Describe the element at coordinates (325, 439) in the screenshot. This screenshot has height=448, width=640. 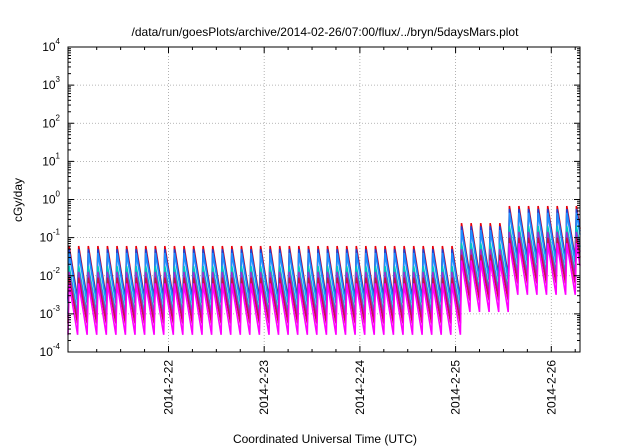
I see `x-axis-label: Coordinated Universal Time (UTC)` at that location.